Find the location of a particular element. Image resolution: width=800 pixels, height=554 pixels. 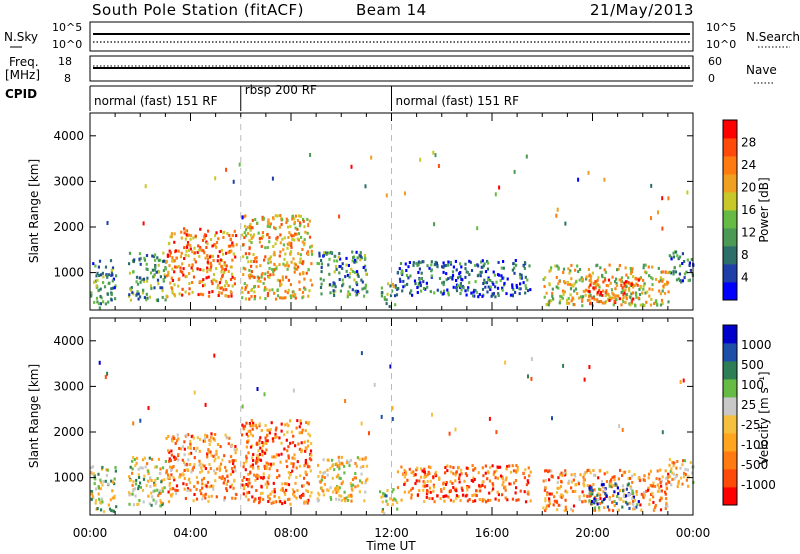

colorbar-segment is located at coordinates (730, 255).